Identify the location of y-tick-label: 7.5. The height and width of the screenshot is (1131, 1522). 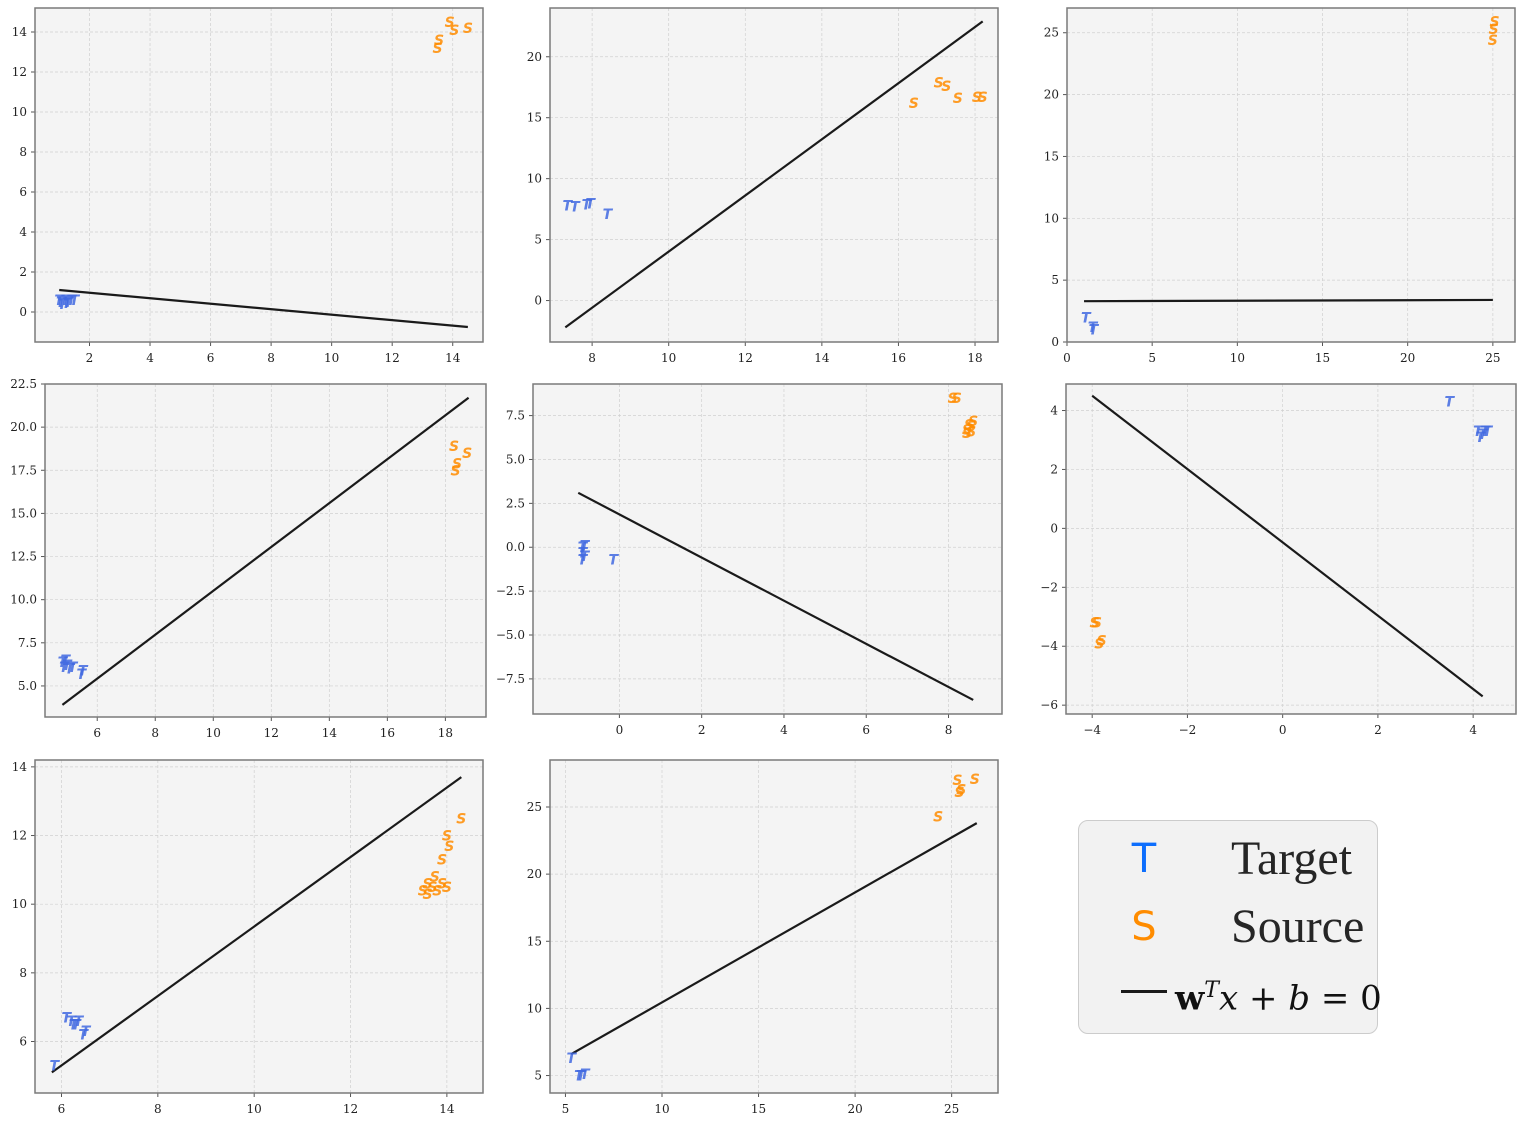
(515, 416).